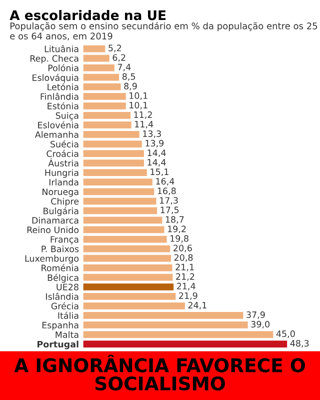 Image resolution: width=320 pixels, height=400 pixels. Describe the element at coordinates (164, 31) in the screenshot. I see `chart-subtitle: População sem o ensino secundário em % da população entre os 25 e os 64 anos, em 2019` at that location.